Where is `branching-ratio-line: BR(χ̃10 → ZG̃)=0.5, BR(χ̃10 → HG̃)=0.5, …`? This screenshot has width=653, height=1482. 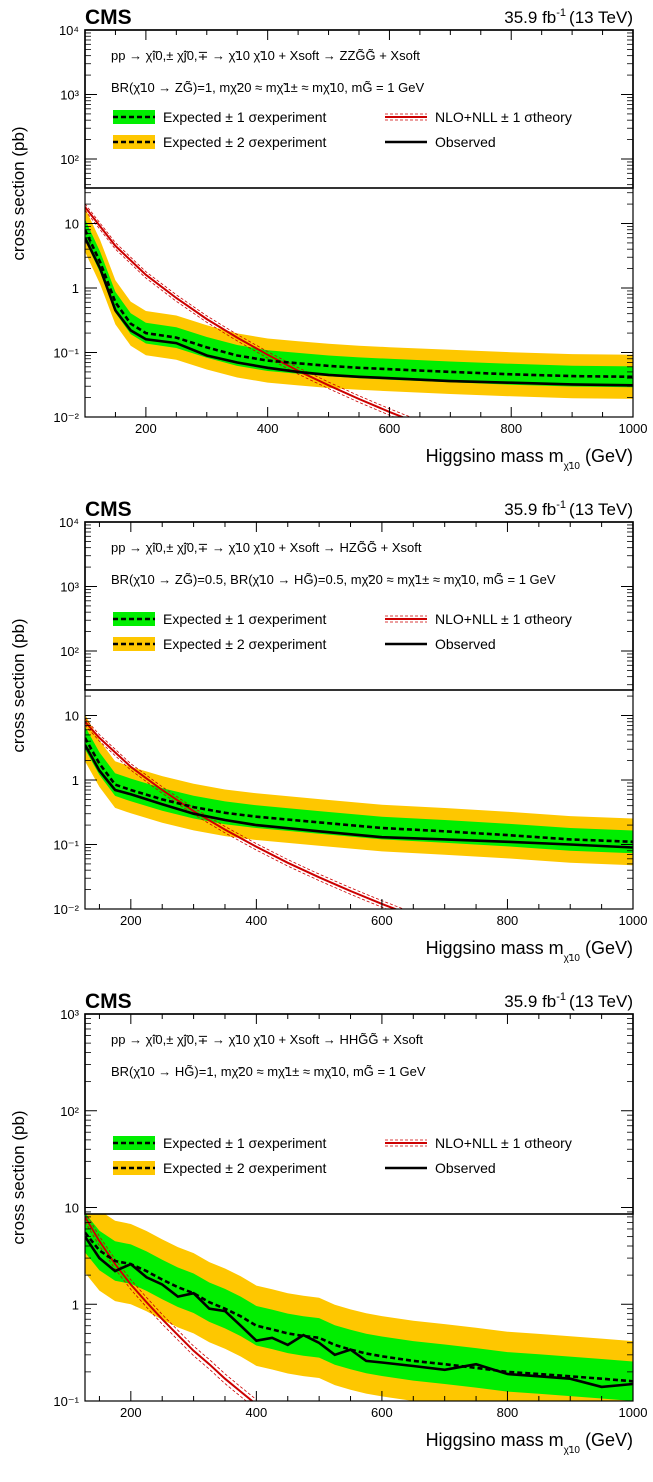
branching-ratio-line: BR(χ̃10 → ZG̃)=0.5, BR(χ̃10 → HG̃)=0.5, … is located at coordinates (333, 579).